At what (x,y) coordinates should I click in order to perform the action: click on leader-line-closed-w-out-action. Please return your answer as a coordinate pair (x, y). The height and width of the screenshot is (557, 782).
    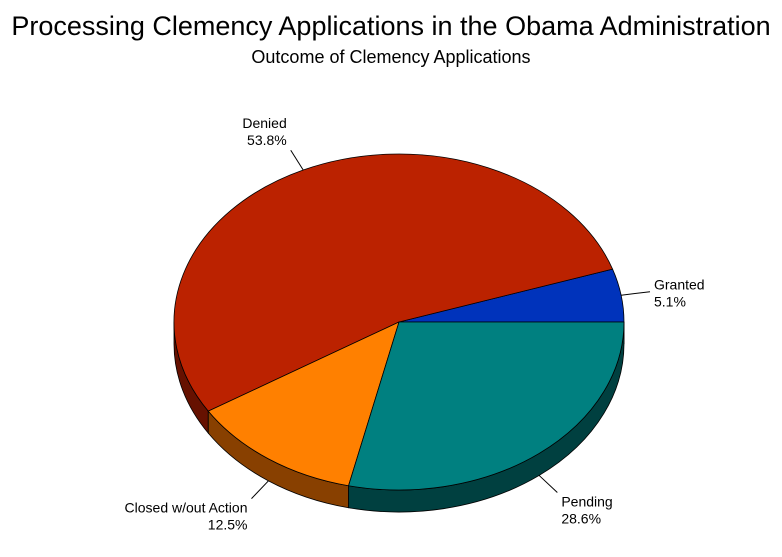
    Looking at the image, I should click on (260, 489).